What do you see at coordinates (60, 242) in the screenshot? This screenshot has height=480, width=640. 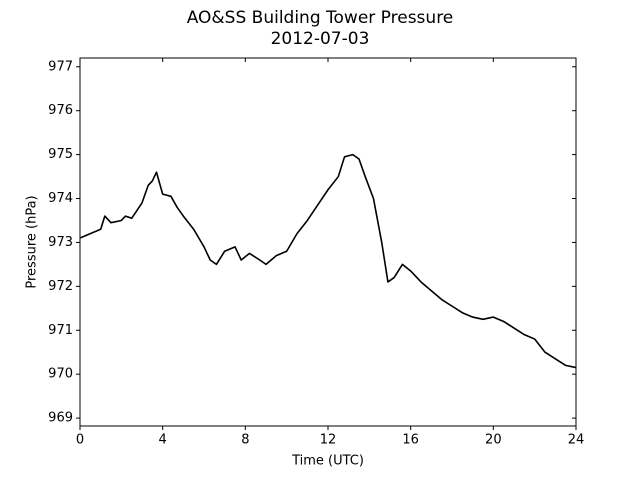 I see `y-tick-label: 973` at bounding box center [60, 242].